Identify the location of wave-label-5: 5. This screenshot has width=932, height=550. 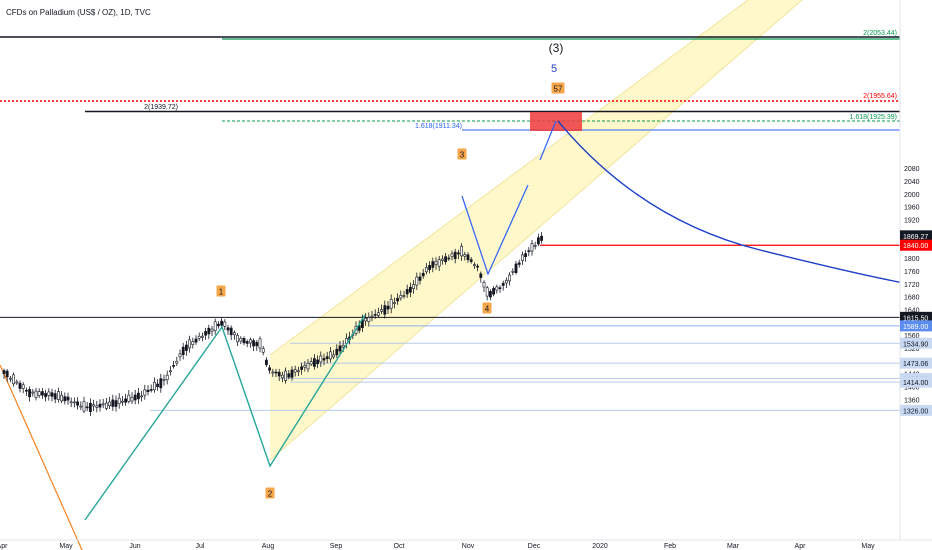
(554, 69).